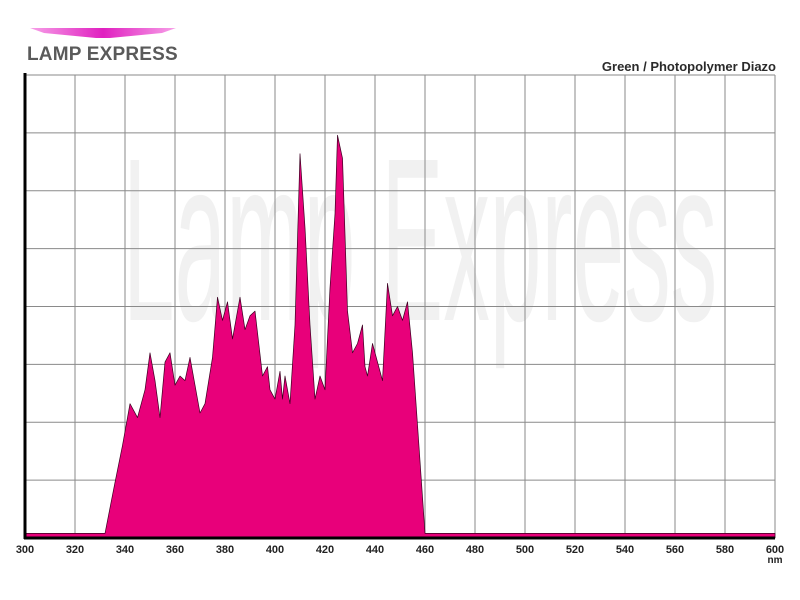 The image size is (800, 600). Describe the element at coordinates (625, 550) in the screenshot. I see `x-tick-label: 540` at that location.